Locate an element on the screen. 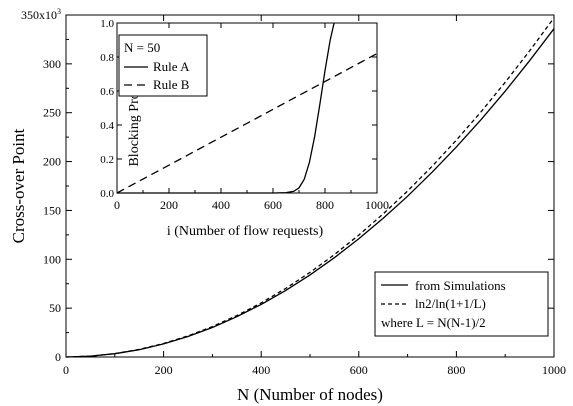 The height and width of the screenshot is (406, 573). main-y-tick-label: 150 is located at coordinates (52, 210).